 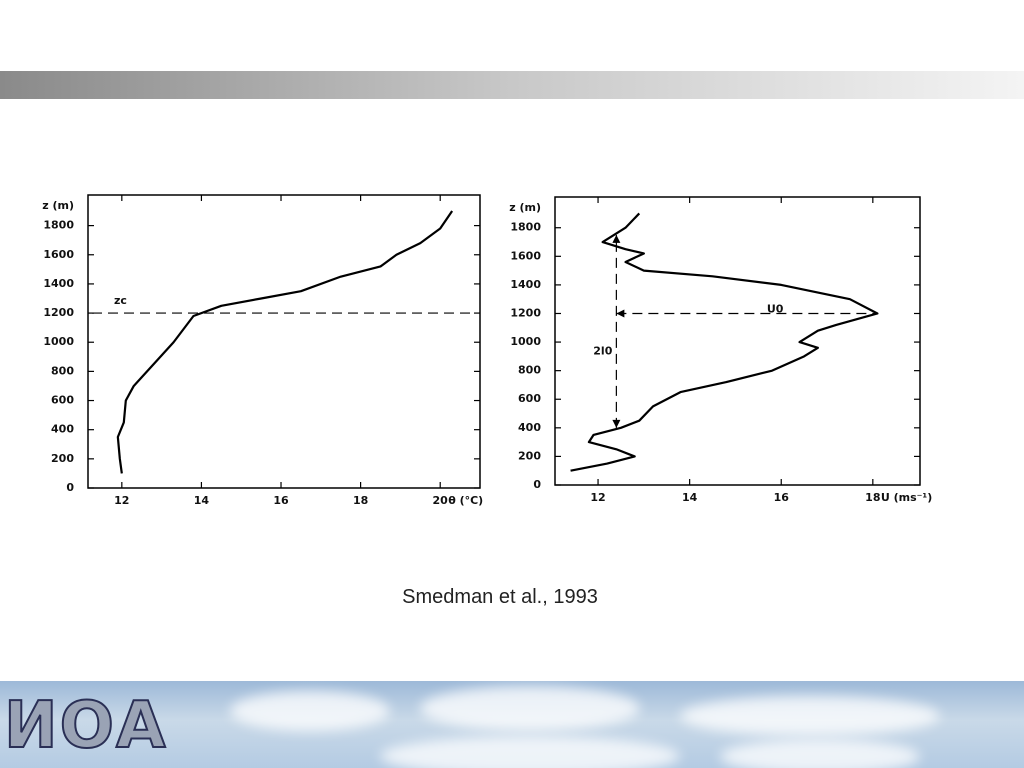 What do you see at coordinates (775, 308) in the screenshot?
I see `annotation: U0` at bounding box center [775, 308].